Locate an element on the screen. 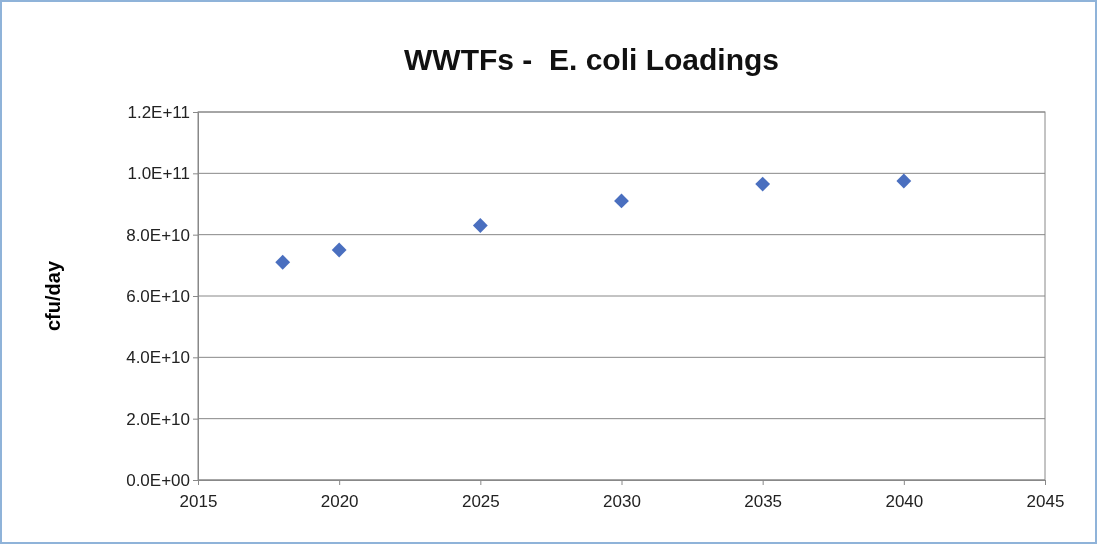 The height and width of the screenshot is (544, 1097). y-tick-label: 8.0E+10 is located at coordinates (158, 235).